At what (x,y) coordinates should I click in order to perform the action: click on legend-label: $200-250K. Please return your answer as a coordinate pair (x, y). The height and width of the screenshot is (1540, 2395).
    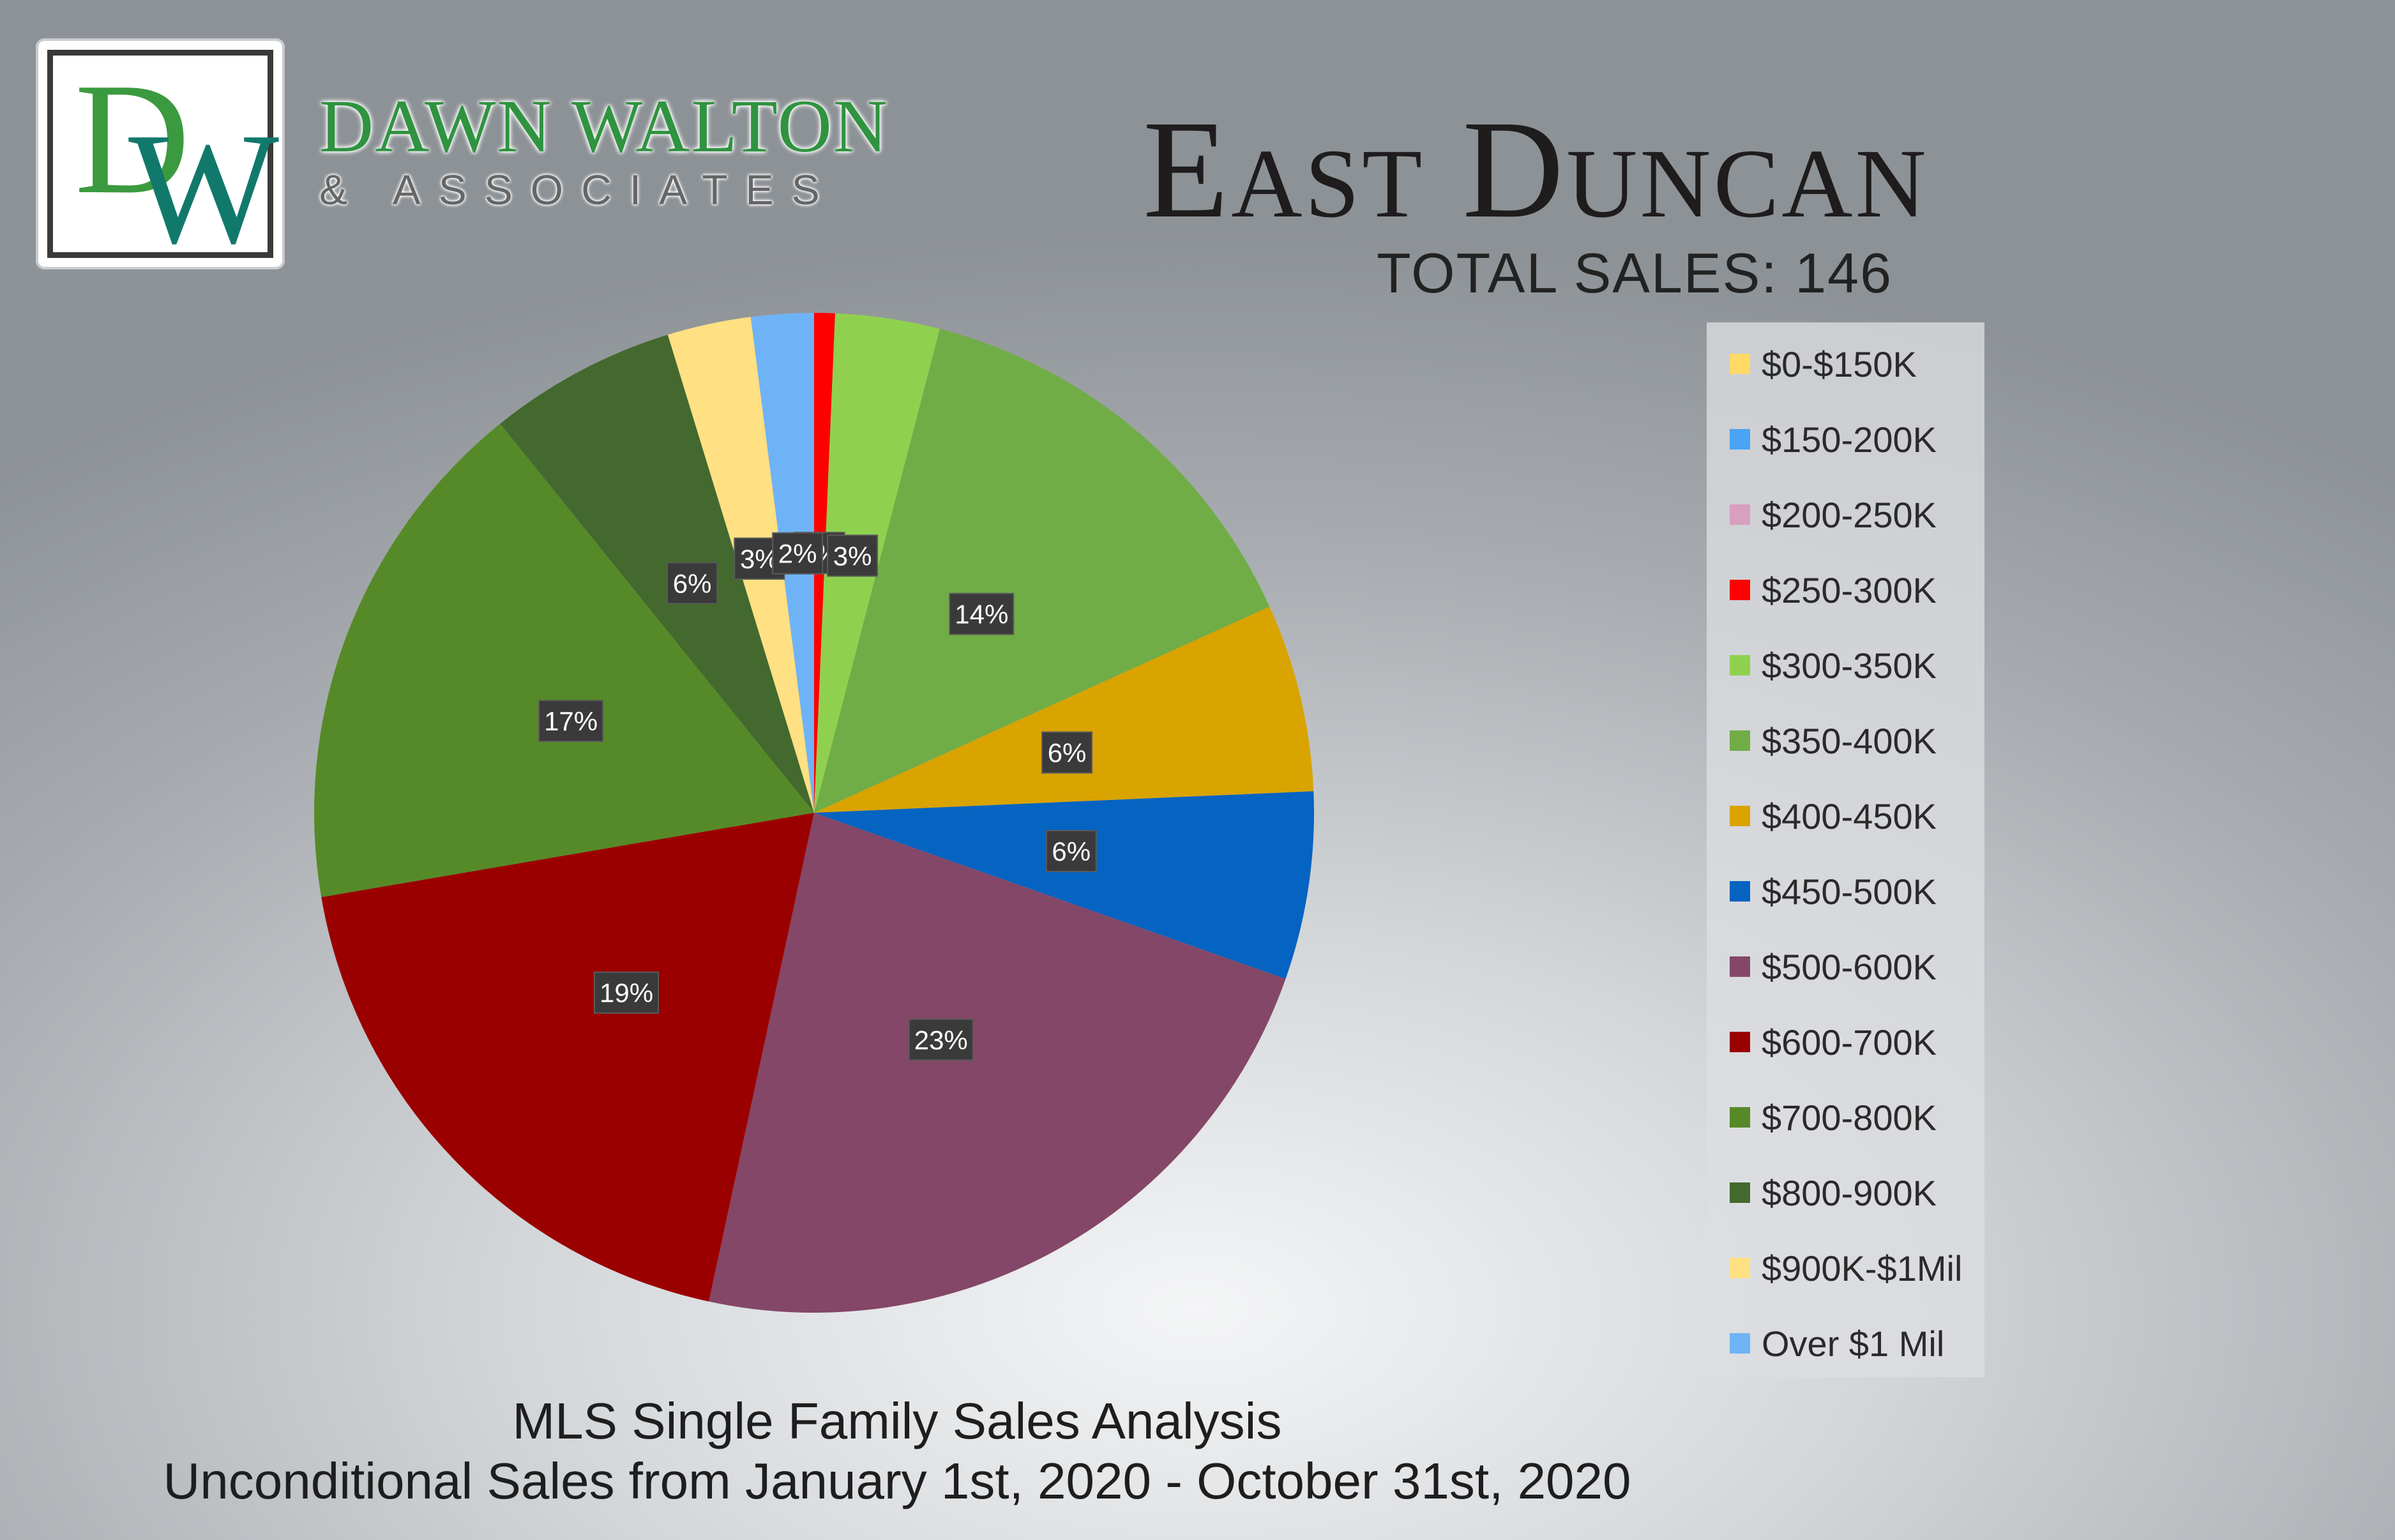
    Looking at the image, I should click on (1849, 514).